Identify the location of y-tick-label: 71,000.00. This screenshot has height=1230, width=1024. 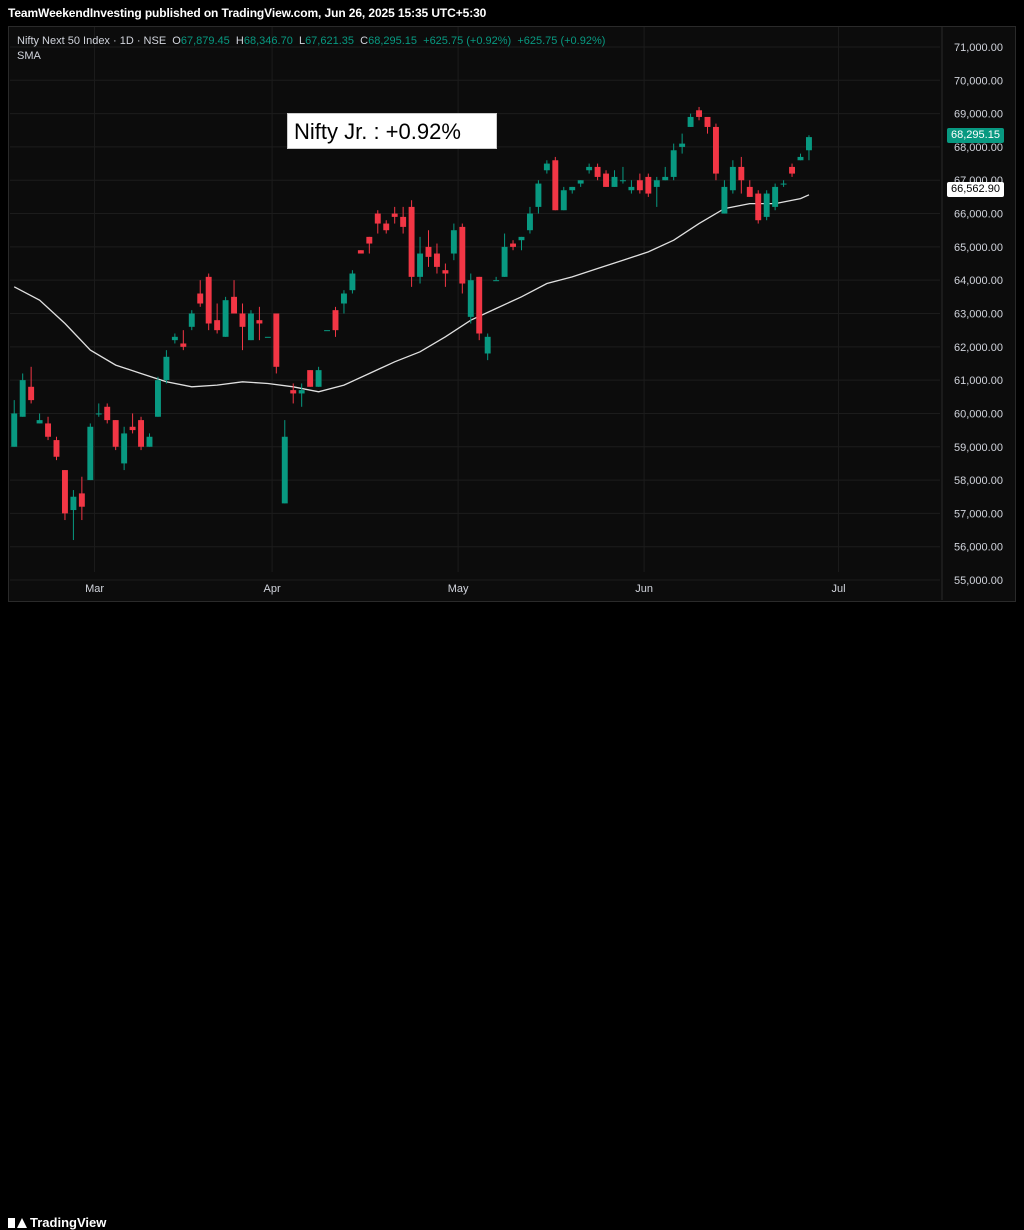
(978, 48).